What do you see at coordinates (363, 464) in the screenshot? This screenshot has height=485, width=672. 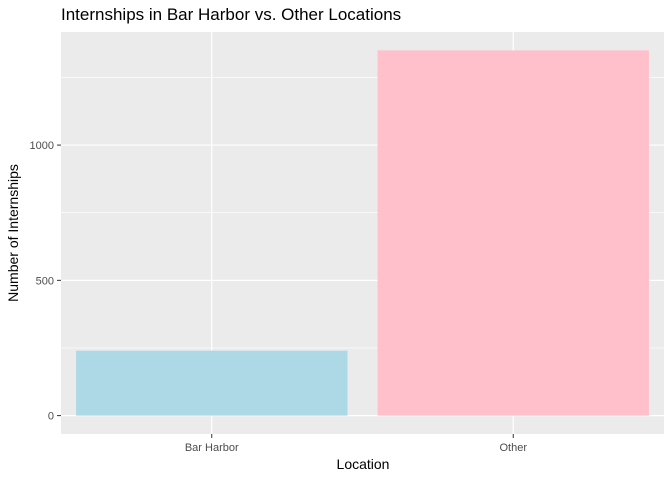 I see `x-axis-title: Location` at bounding box center [363, 464].